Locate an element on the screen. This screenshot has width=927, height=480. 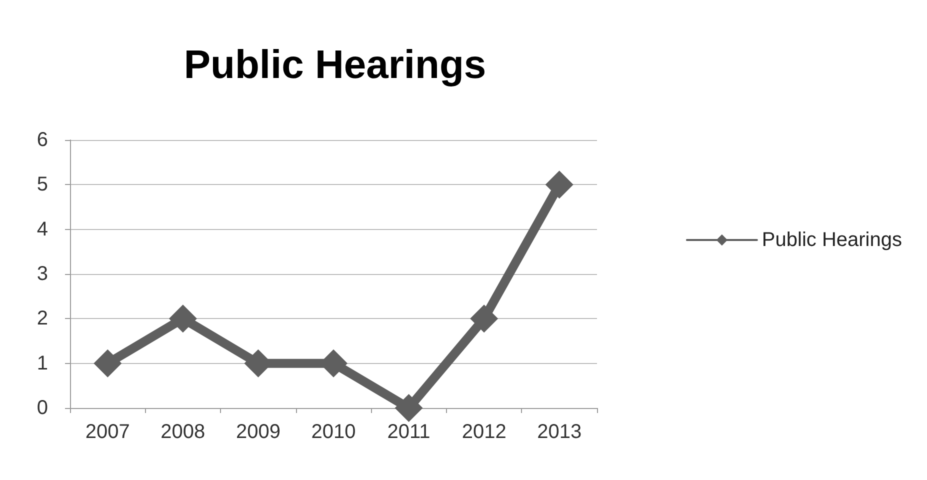
x-tick-label: 2010 is located at coordinates (333, 432).